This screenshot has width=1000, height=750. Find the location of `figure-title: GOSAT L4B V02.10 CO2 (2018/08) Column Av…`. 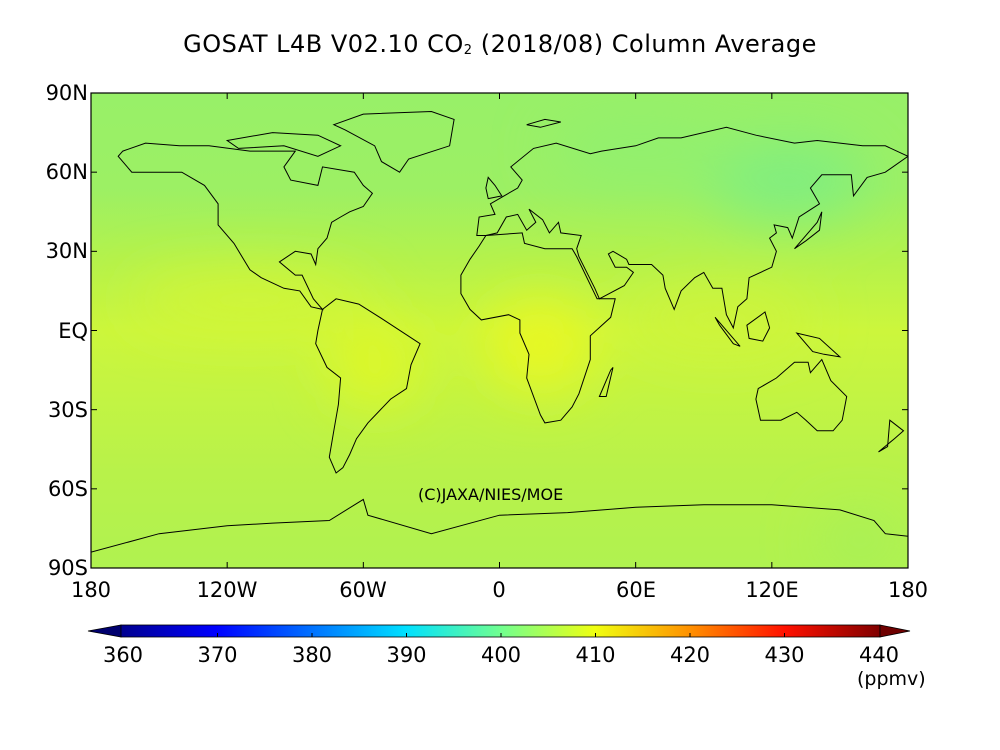

figure-title: GOSAT L4B V02.10 CO2 (2018/08) Column Av… is located at coordinates (500, 44).